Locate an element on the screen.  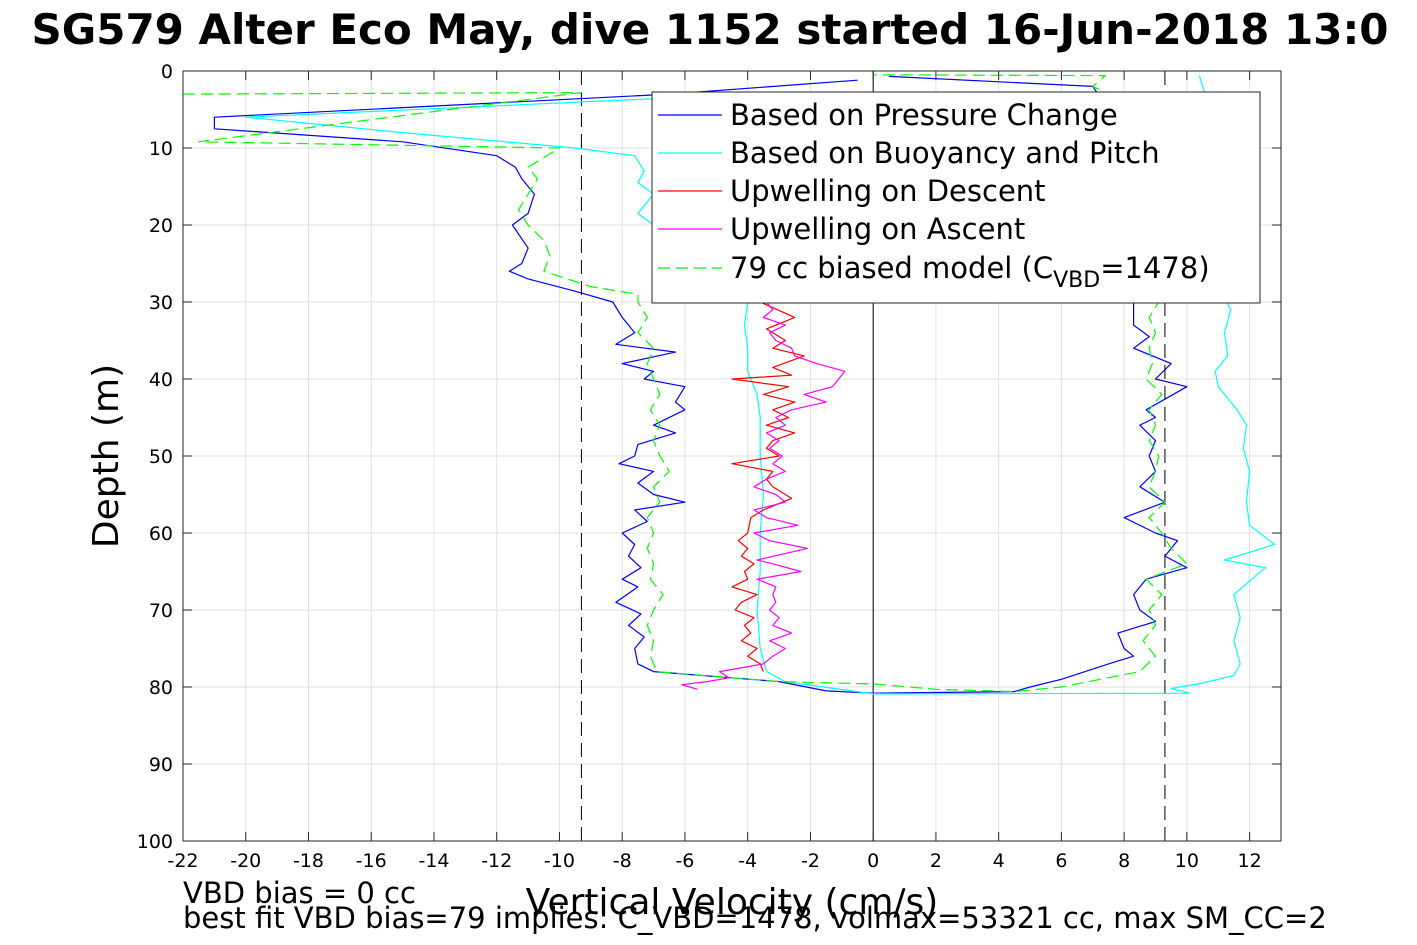
x-tick-label: -16 is located at coordinates (371, 861).